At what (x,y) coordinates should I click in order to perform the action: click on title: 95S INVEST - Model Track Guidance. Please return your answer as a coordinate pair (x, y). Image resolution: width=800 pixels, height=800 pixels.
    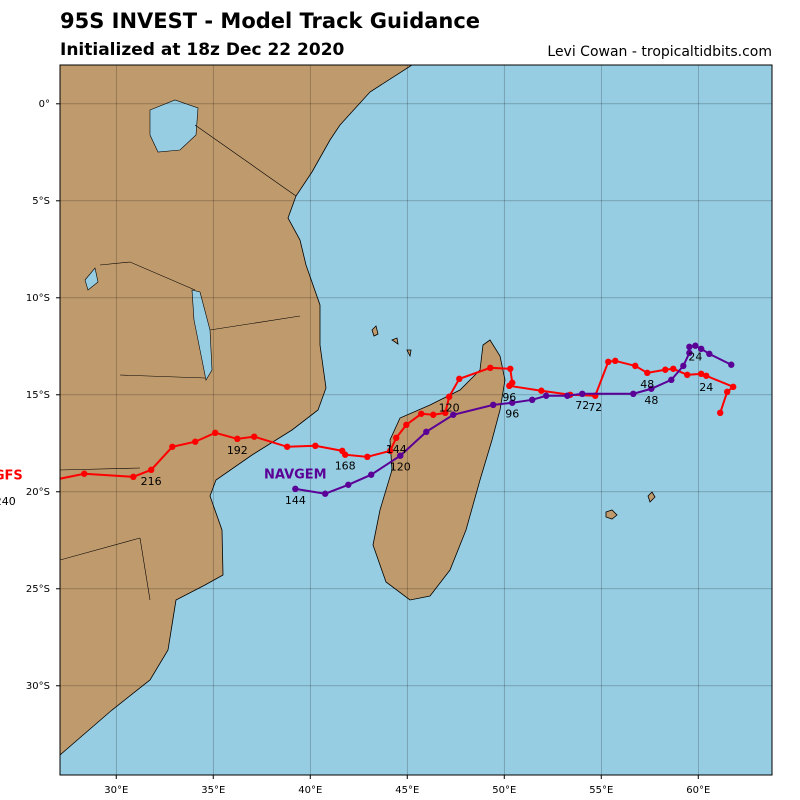
    Looking at the image, I should click on (270, 21).